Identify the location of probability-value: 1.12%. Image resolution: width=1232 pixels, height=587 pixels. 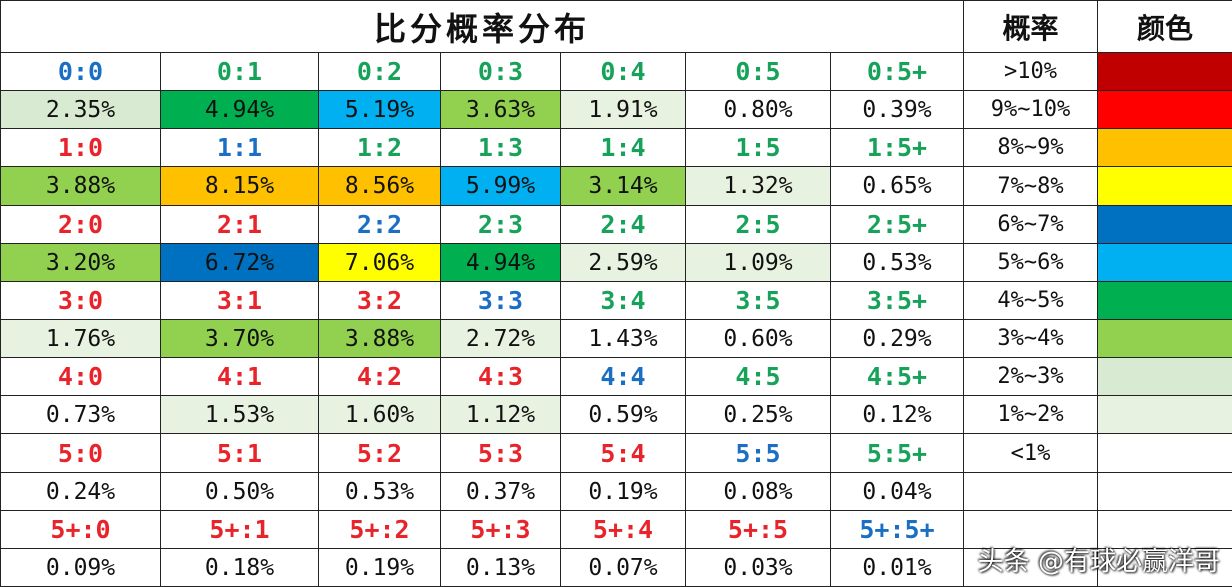
(500, 414).